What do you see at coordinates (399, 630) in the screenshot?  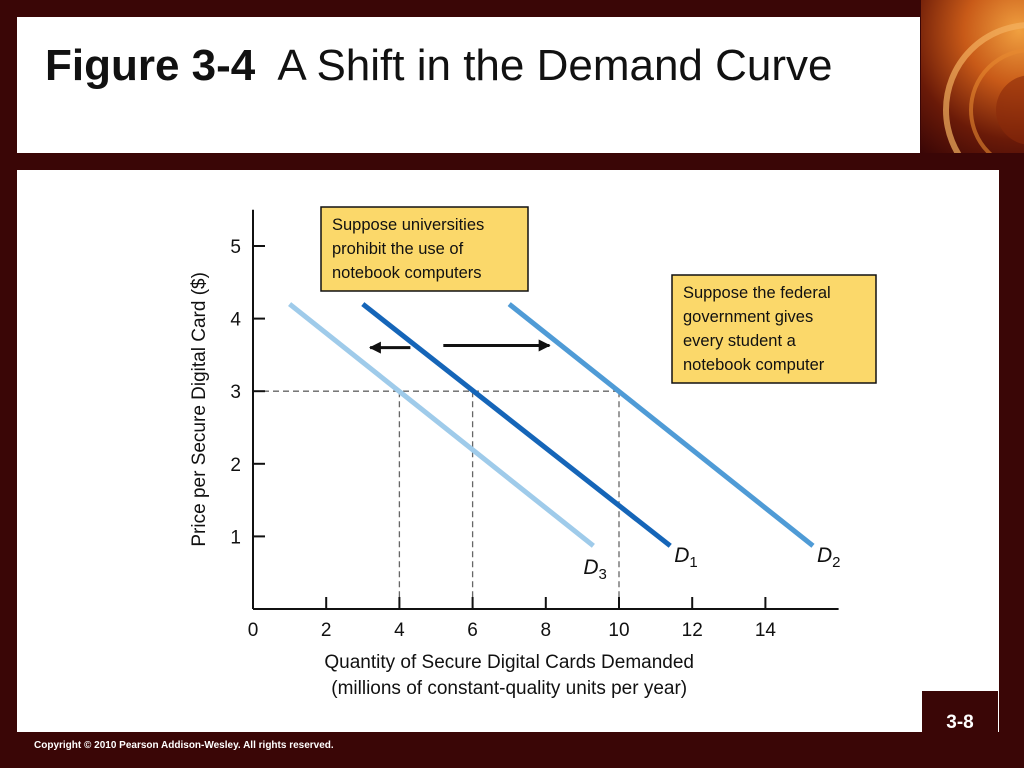 I see `x-tick-label: 4` at bounding box center [399, 630].